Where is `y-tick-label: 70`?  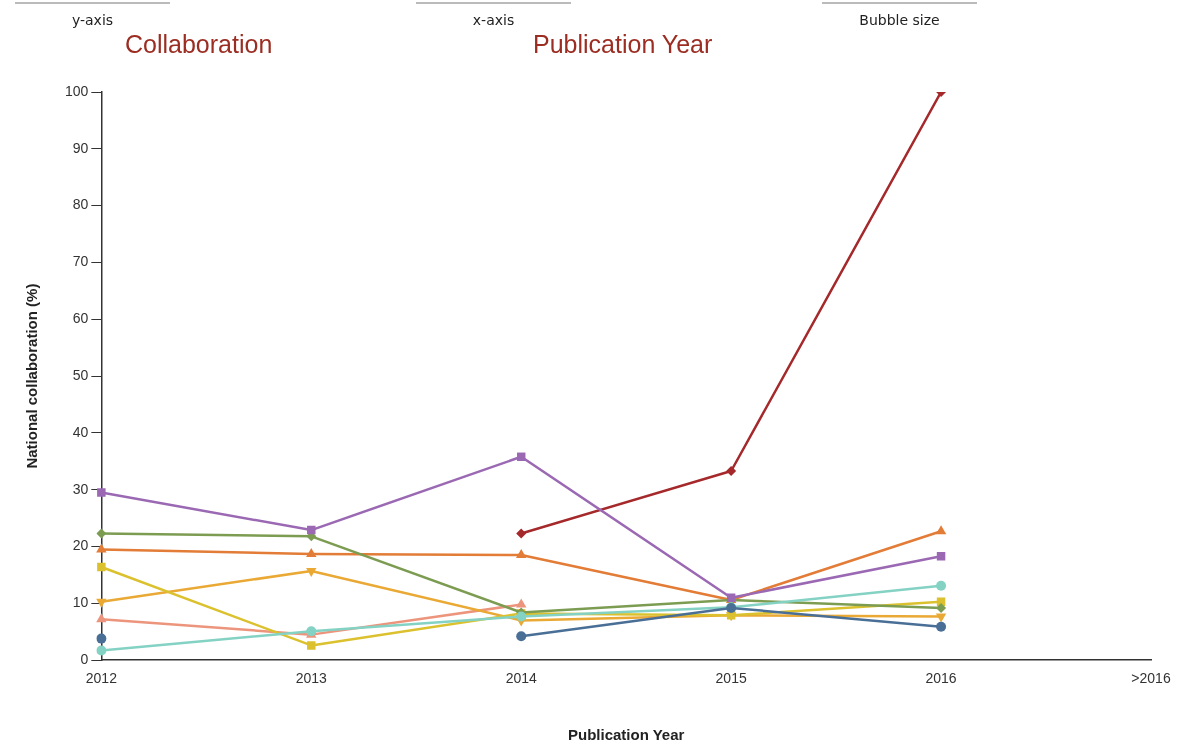
y-tick-label: 70 is located at coordinates (80, 261).